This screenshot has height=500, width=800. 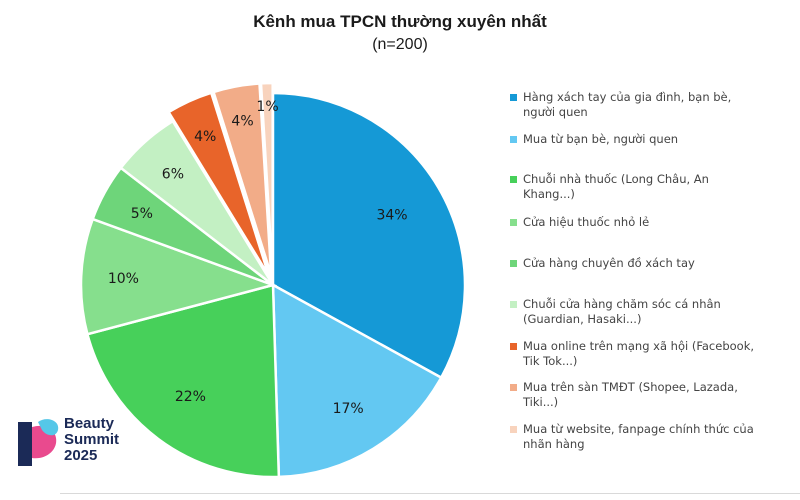 What do you see at coordinates (142, 214) in the screenshot?
I see `slice-data-label: 5%` at bounding box center [142, 214].